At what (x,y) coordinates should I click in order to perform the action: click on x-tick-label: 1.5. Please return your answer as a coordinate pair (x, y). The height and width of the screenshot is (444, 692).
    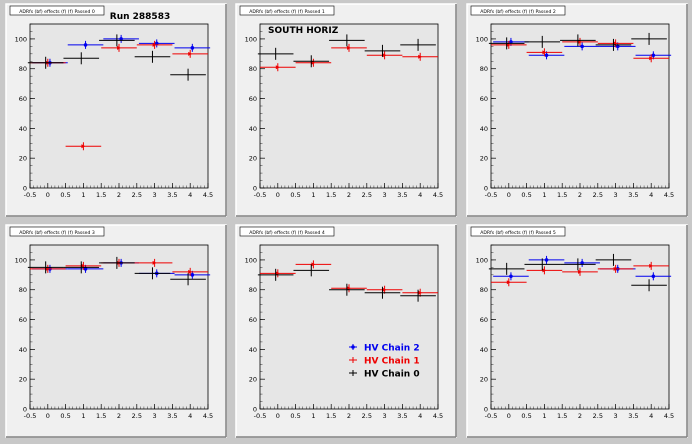
    Looking at the image, I should click on (562, 195).